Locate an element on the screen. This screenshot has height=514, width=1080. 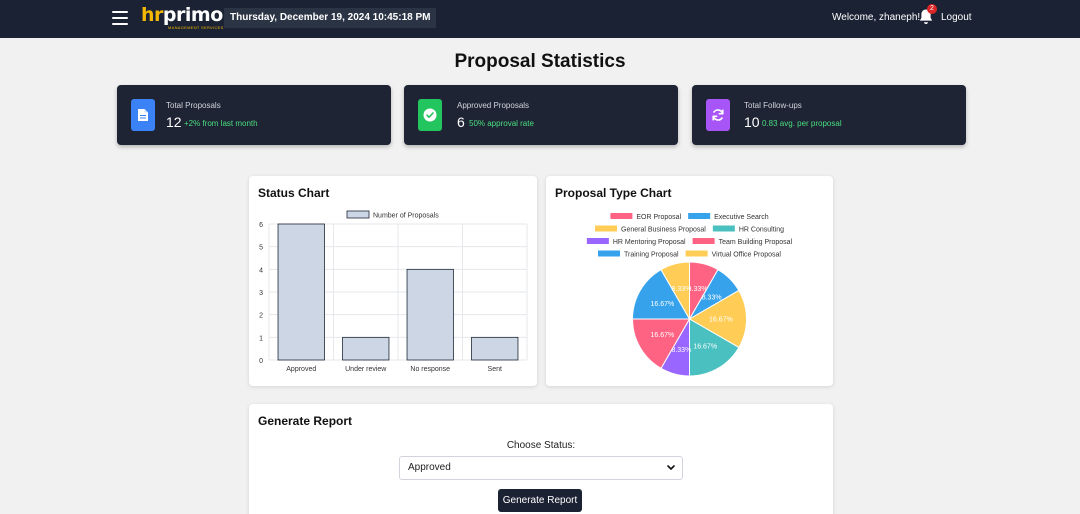
y-tick-label: 5 is located at coordinates (261, 248).